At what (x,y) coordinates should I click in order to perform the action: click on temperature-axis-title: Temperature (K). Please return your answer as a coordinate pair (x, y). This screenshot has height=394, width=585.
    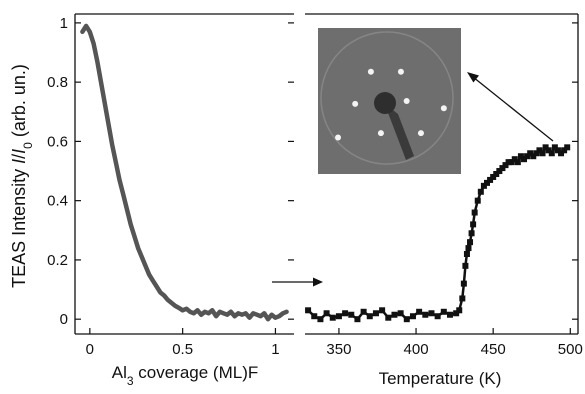
    Looking at the image, I should click on (440, 378).